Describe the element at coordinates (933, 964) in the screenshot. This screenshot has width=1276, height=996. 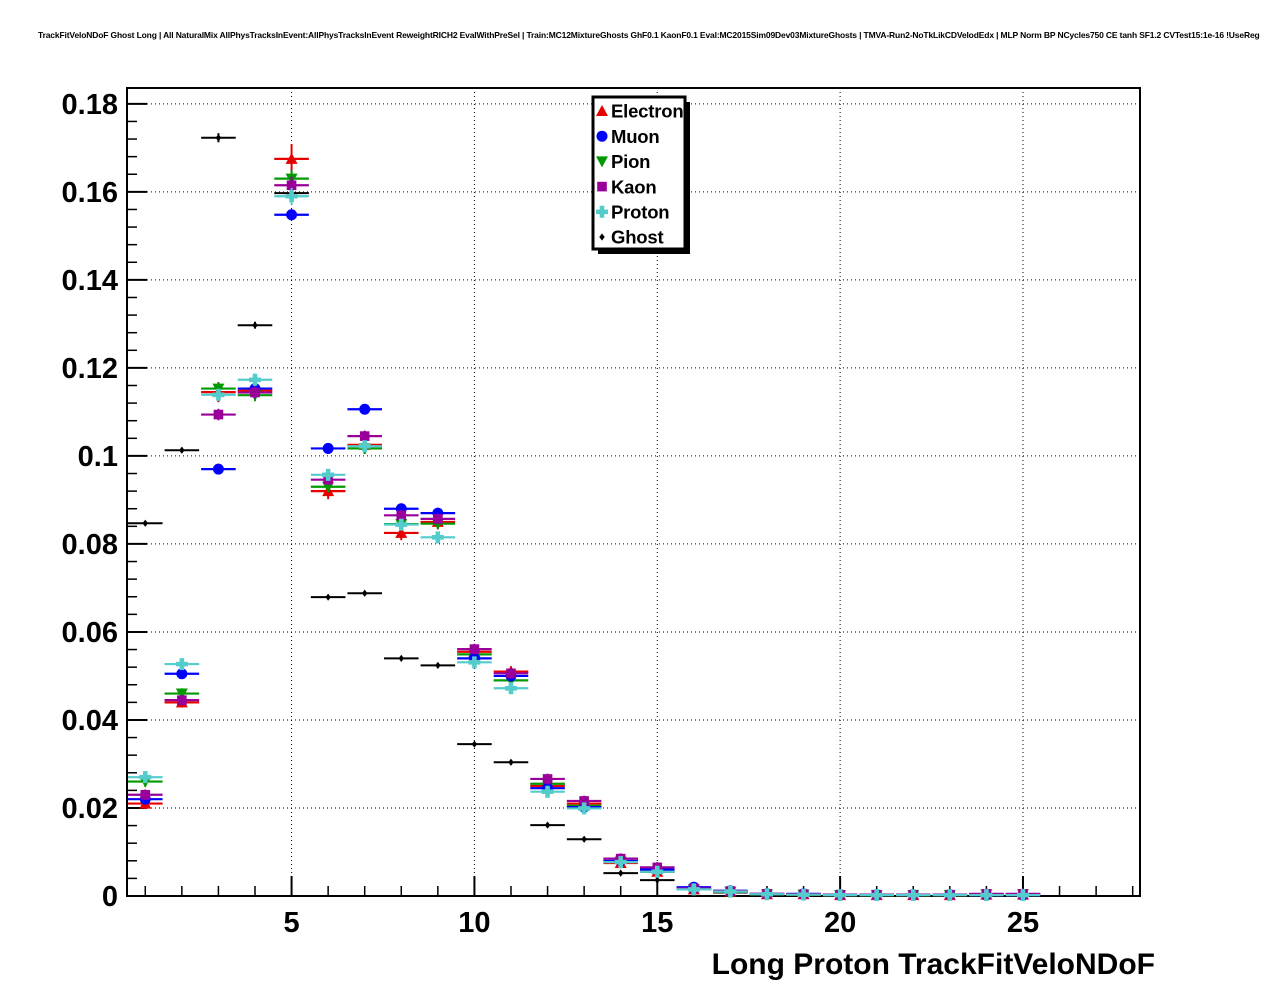
I see `x-axis-title: Long Proton TrackFitVeloNDoF` at that location.